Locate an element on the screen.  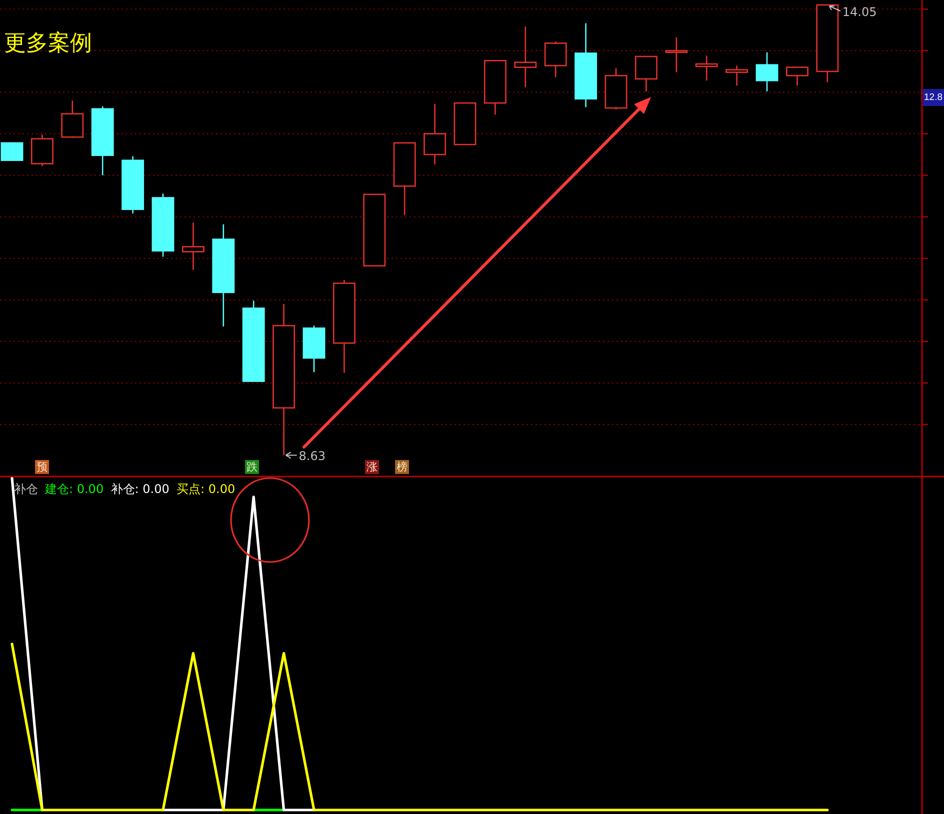
text: 买点: 0.00 is located at coordinates (206, 489).